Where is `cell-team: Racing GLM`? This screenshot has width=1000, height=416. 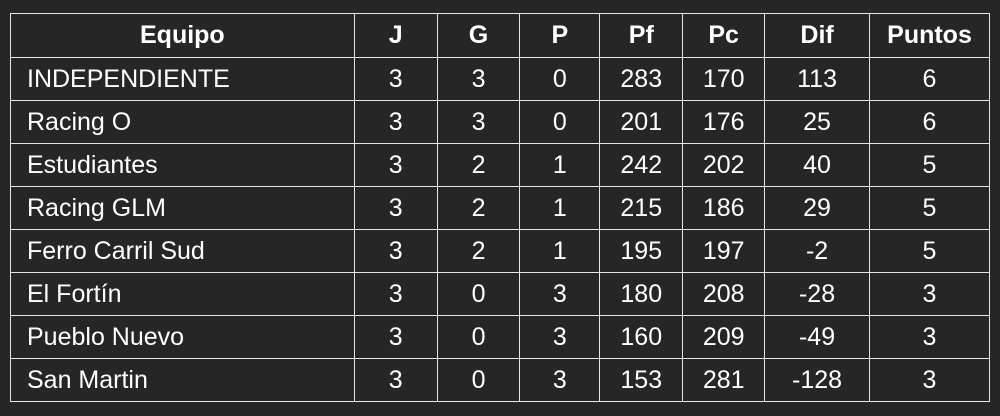 cell-team: Racing GLM is located at coordinates (182, 208).